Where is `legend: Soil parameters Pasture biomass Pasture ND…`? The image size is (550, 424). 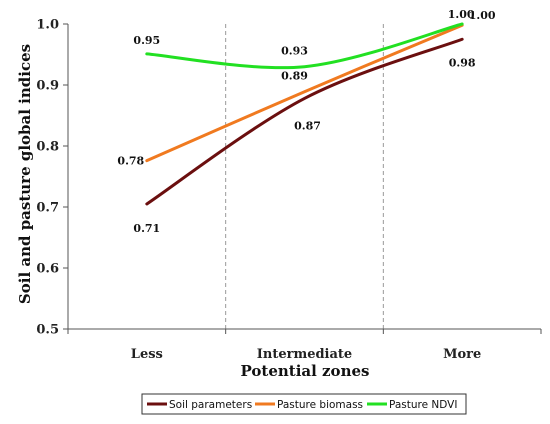
legend: Soil parameters Pasture biomass Pasture ND… is located at coordinates (304, 404).